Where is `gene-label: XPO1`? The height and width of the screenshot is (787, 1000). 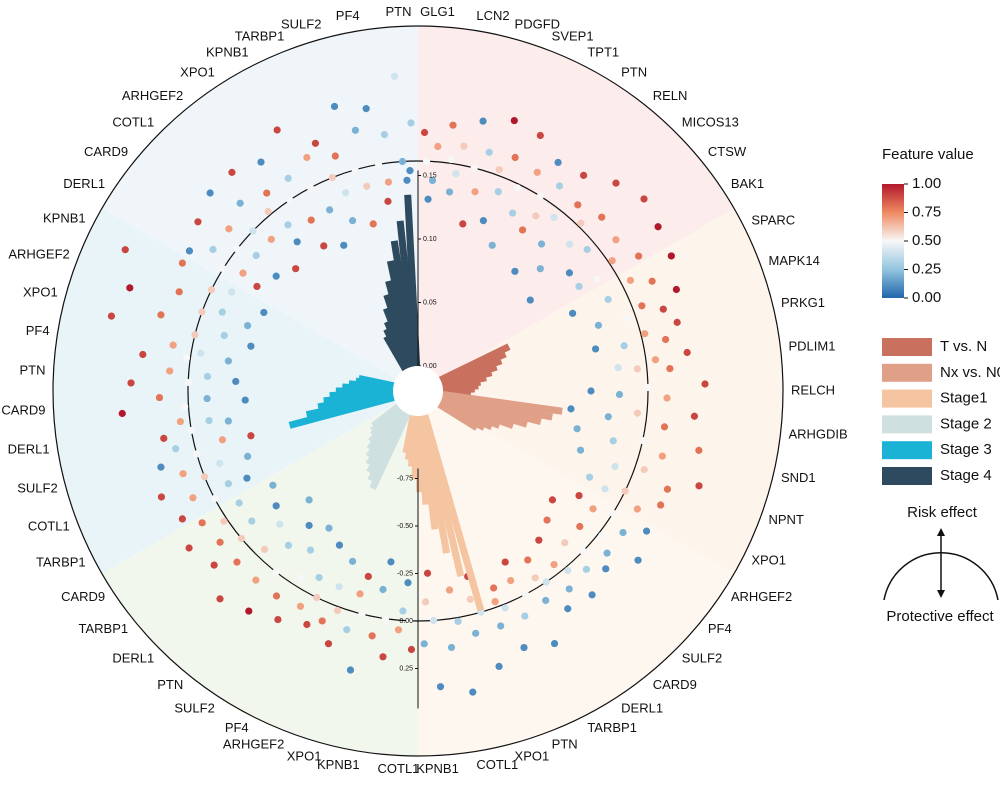 gene-label: XPO1 is located at coordinates (40, 291).